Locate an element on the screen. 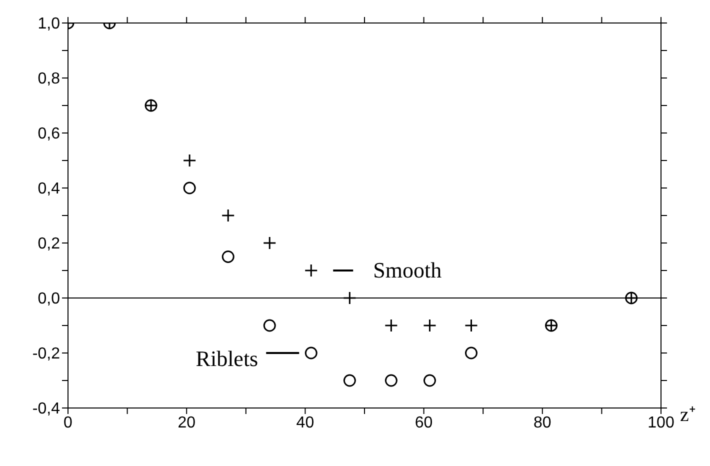 Image resolution: width=710 pixels, height=466 pixels. x-axis-title: z⁺ is located at coordinates (688, 415).